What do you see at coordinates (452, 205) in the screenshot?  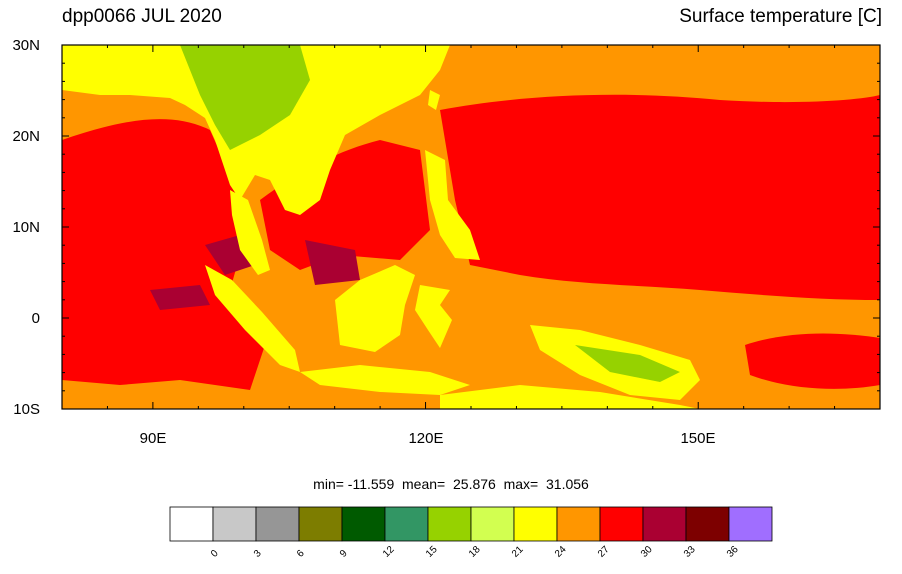 I see `land-philippines` at bounding box center [452, 205].